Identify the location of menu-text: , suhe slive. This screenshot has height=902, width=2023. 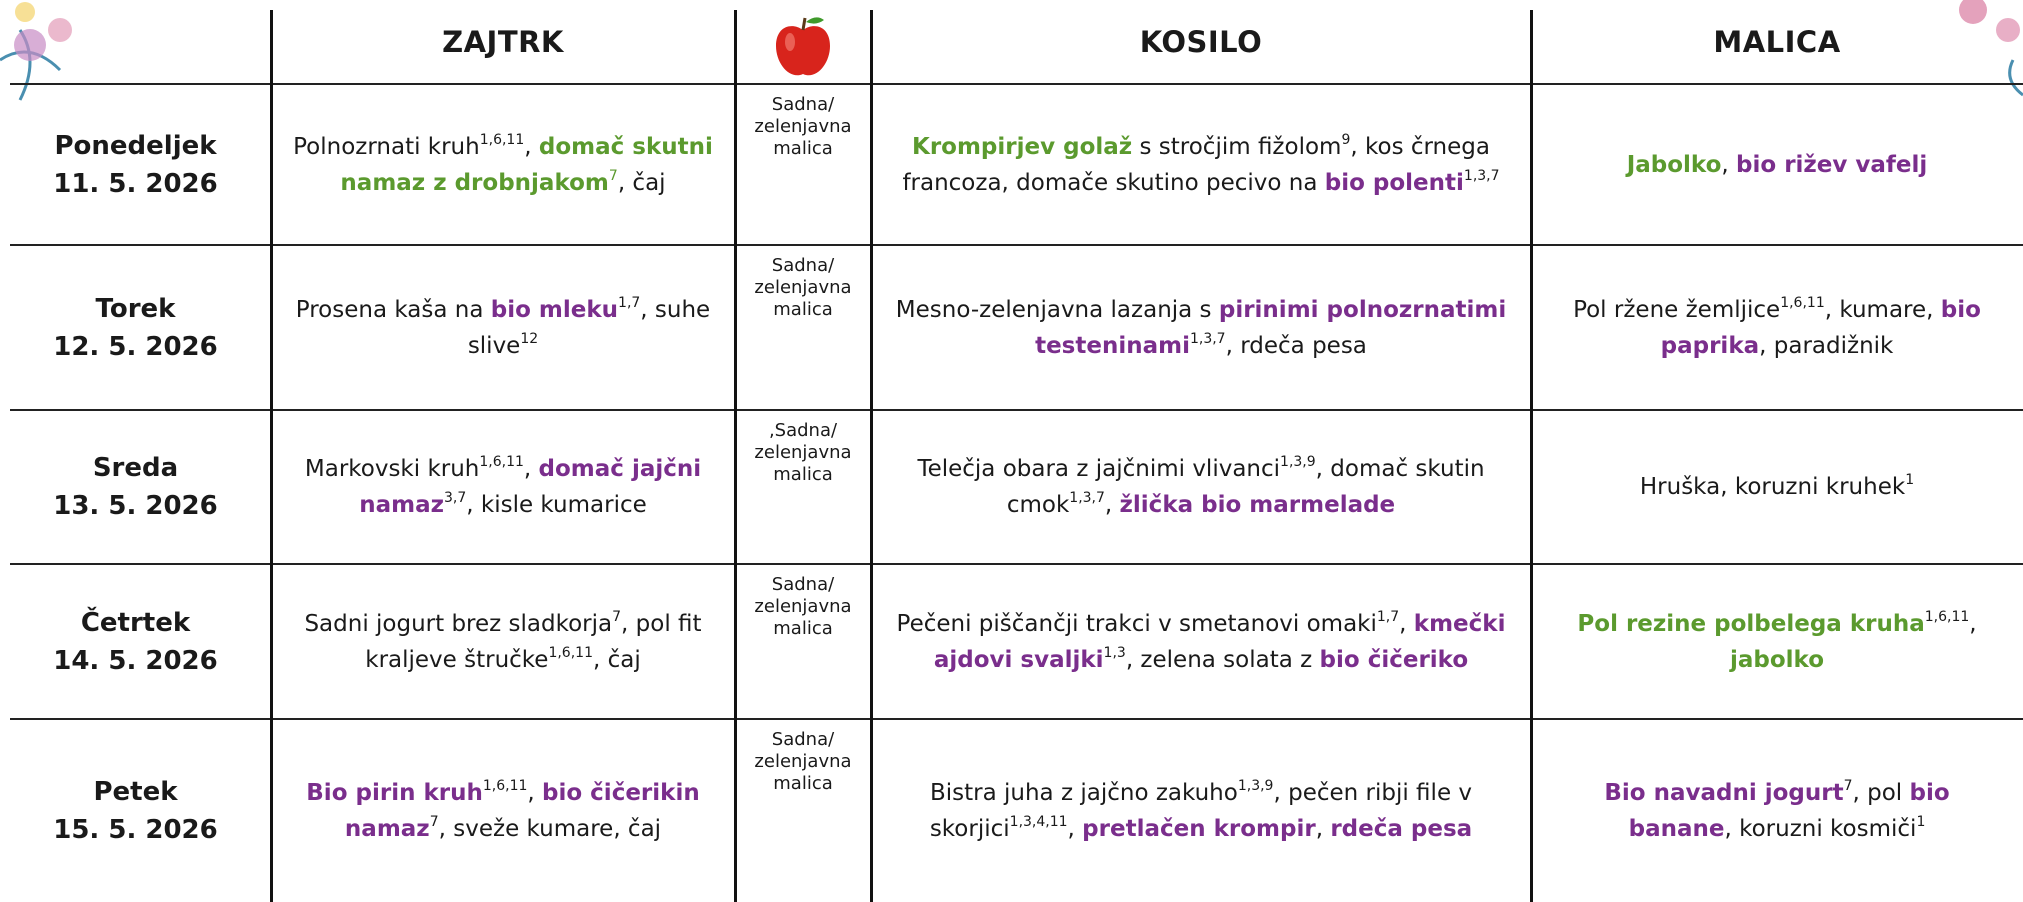
(589, 327).